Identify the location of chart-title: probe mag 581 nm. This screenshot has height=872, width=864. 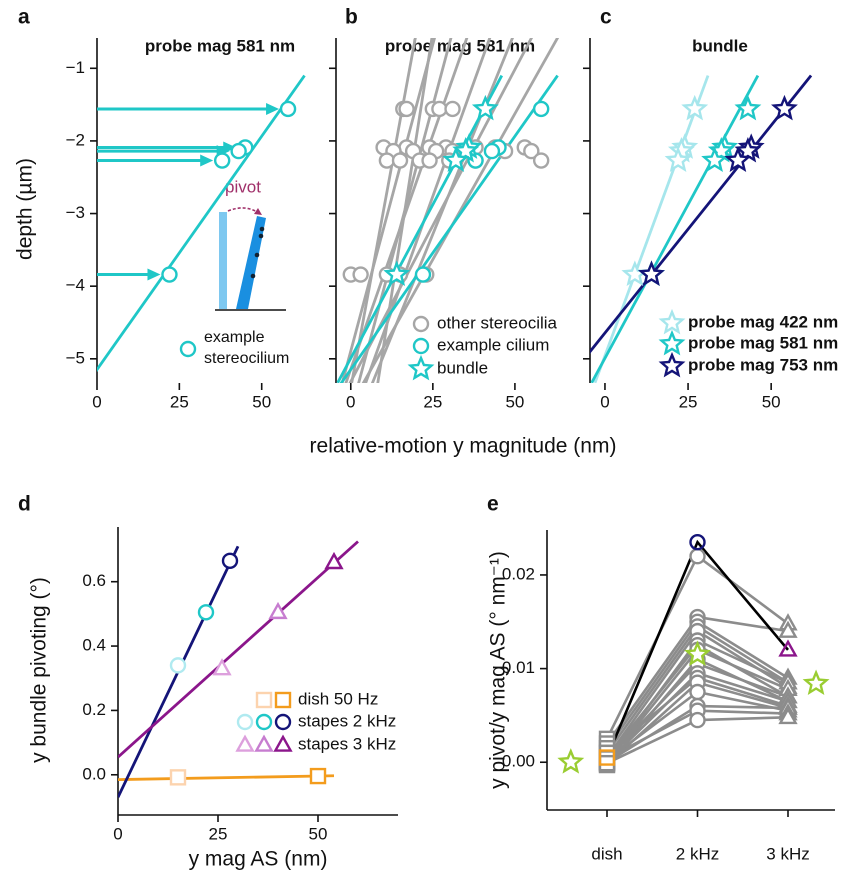
(460, 45).